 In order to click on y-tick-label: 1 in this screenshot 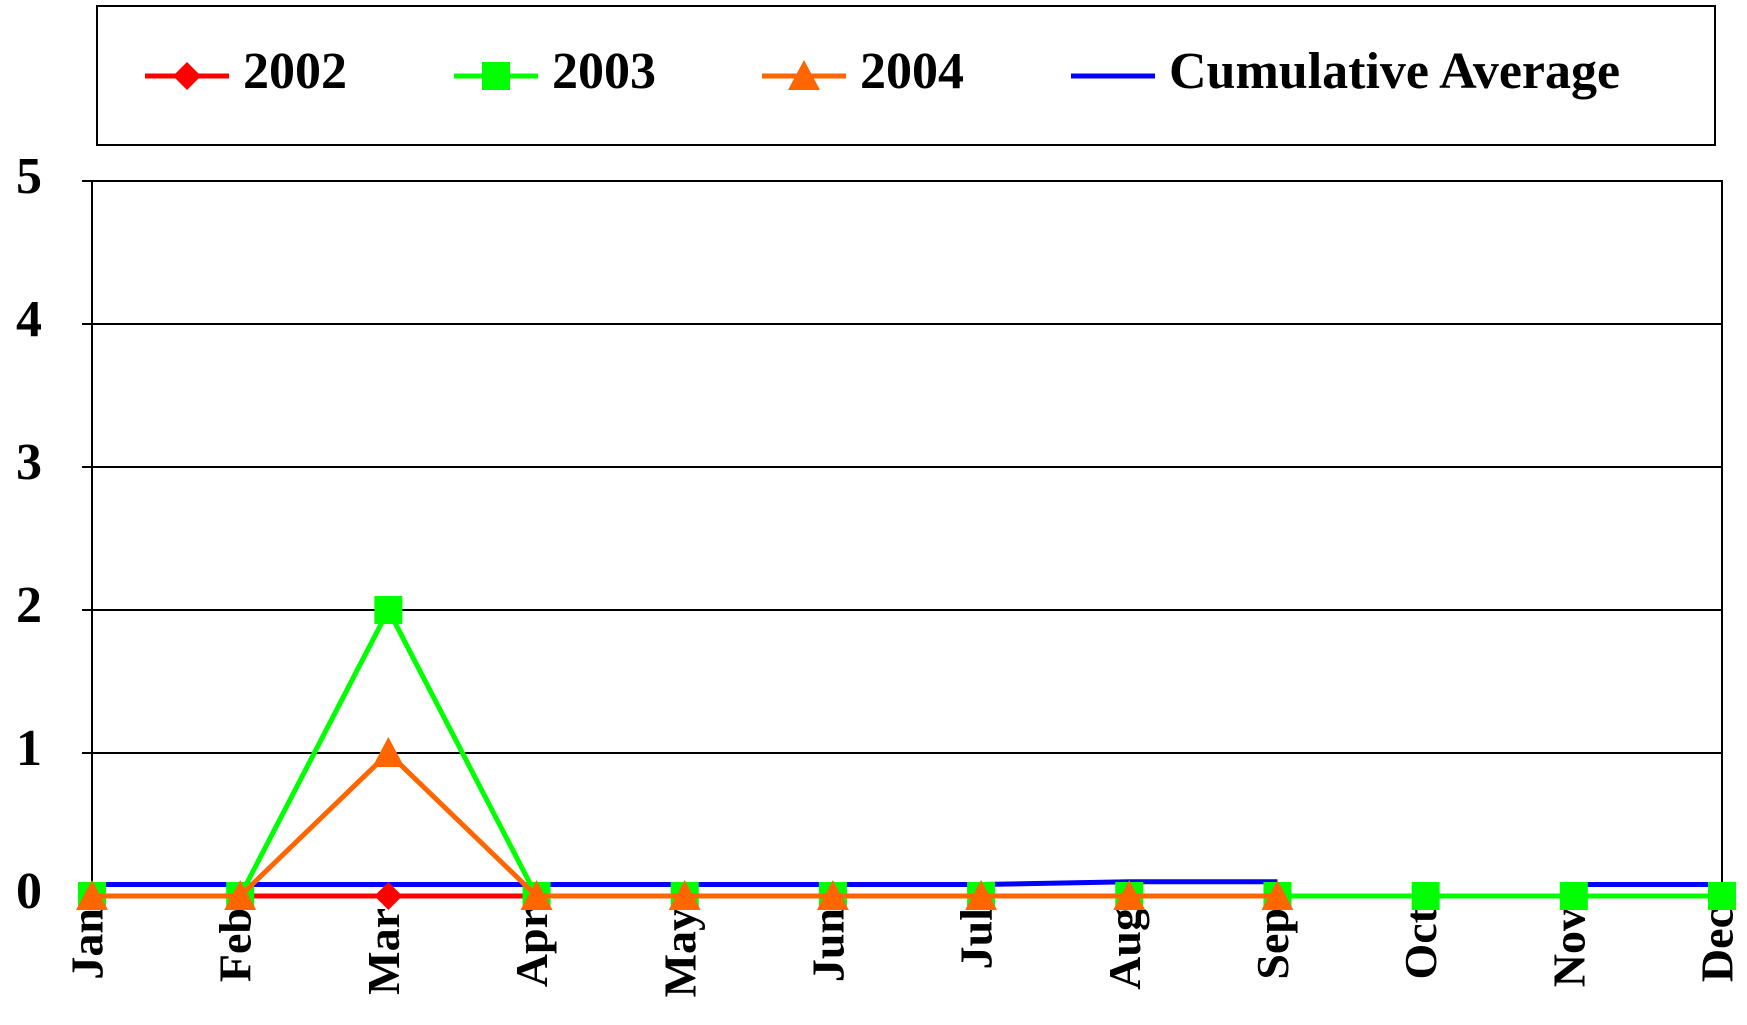, I will do `click(29, 748)`.